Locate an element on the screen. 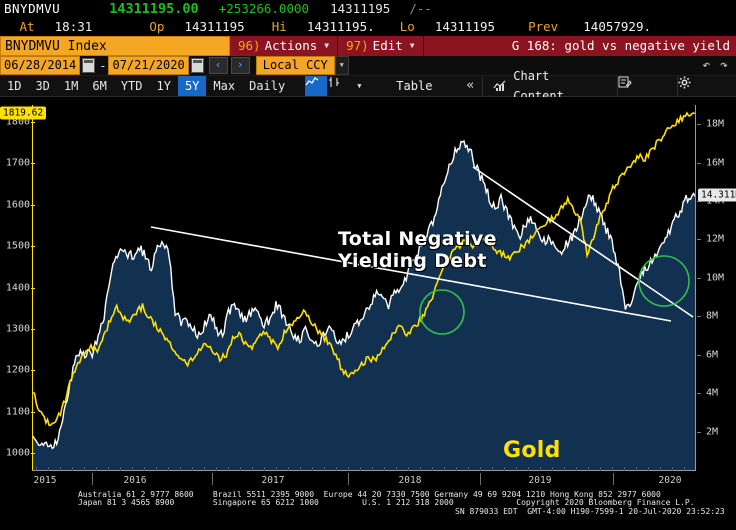 The image size is (736, 530). actions-number: 96) is located at coordinates (249, 45).